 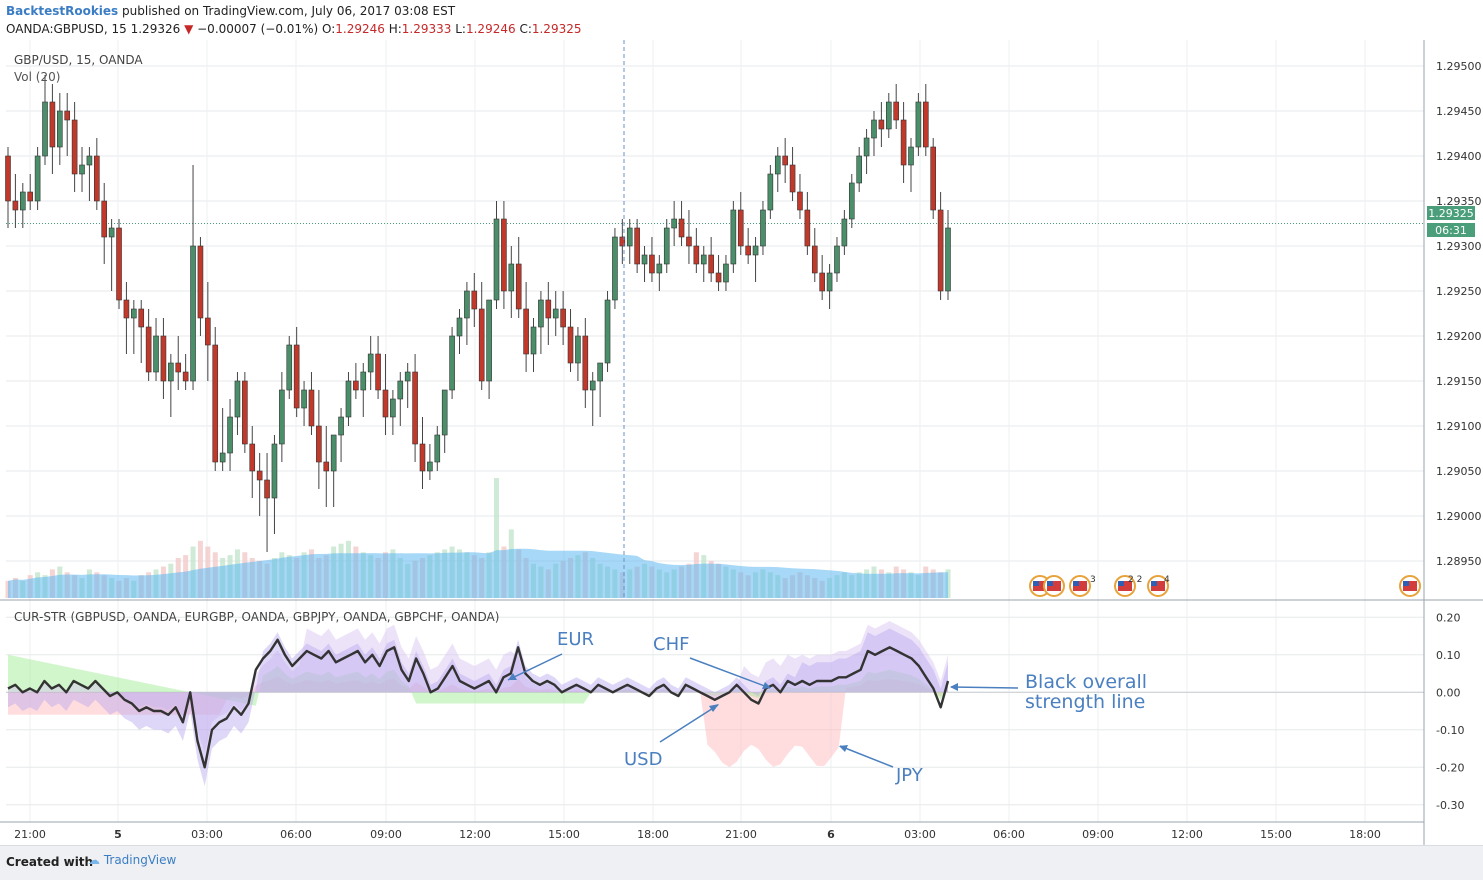 I want to click on strength-line, so click(x=478, y=703).